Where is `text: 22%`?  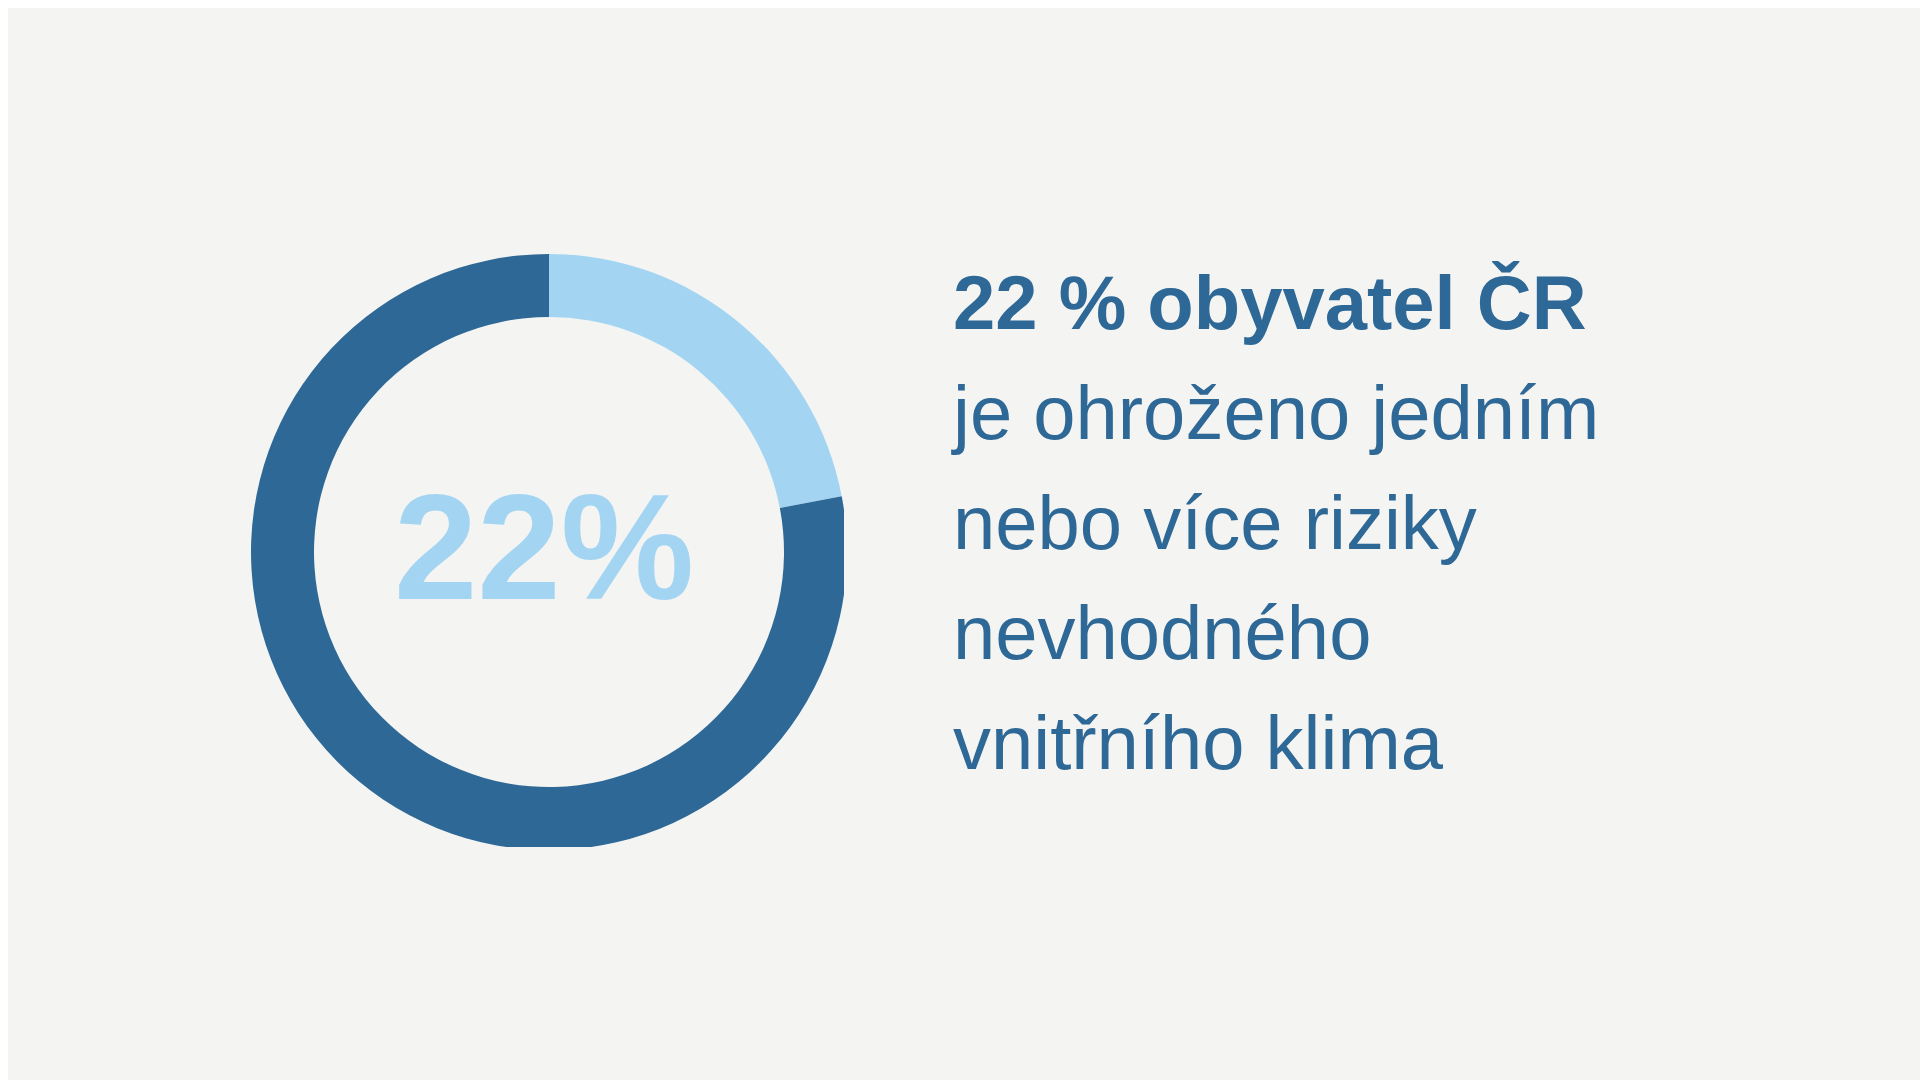
text: 22% is located at coordinates (544, 547).